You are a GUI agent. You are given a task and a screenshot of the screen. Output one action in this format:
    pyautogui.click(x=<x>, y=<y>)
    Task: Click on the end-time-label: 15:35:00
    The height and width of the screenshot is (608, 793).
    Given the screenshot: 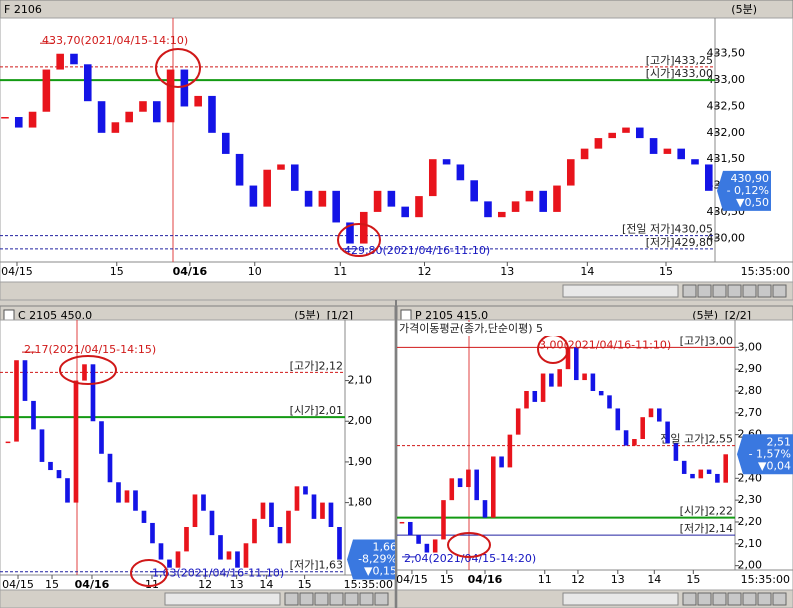 What is the action you would take?
    pyautogui.click(x=368, y=584)
    